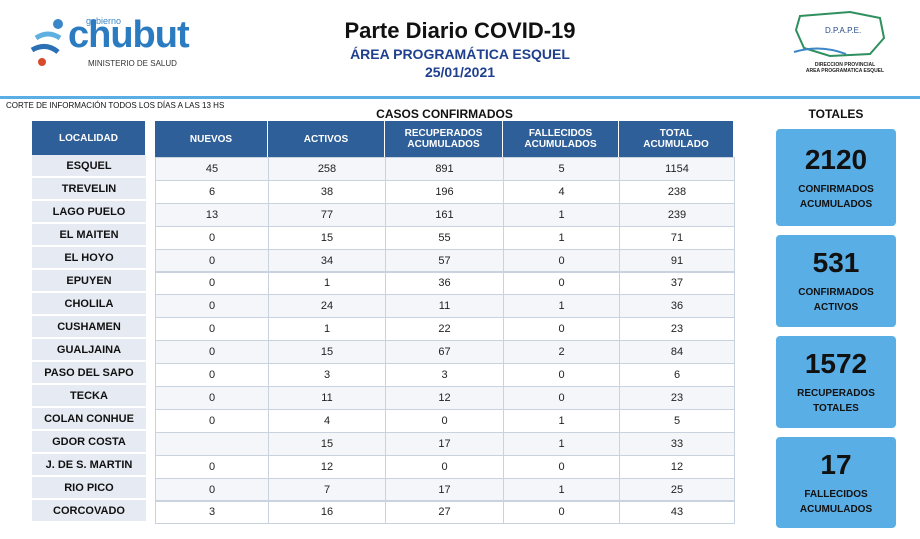 This screenshot has width=920, height=539. What do you see at coordinates (89, 465) in the screenshot?
I see `localidad: J. DE S. MARTIN` at bounding box center [89, 465].